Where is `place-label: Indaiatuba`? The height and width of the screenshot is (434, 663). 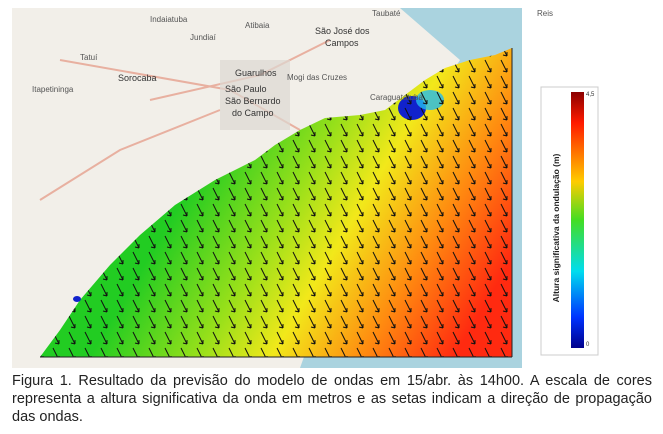
place-label: Indaiatuba is located at coordinates (169, 19).